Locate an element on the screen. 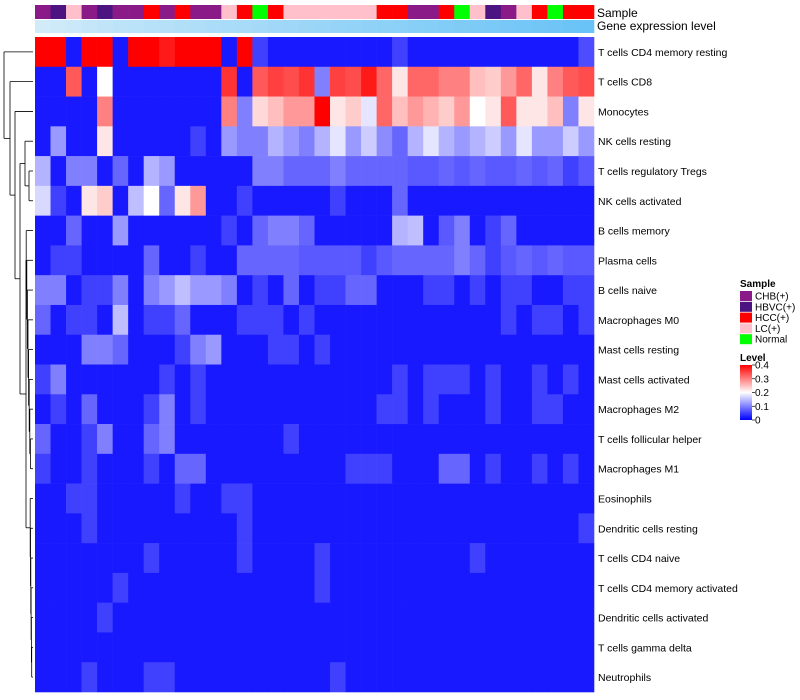 The width and height of the screenshot is (800, 700). row-label: Macrophages M2 is located at coordinates (638, 410).